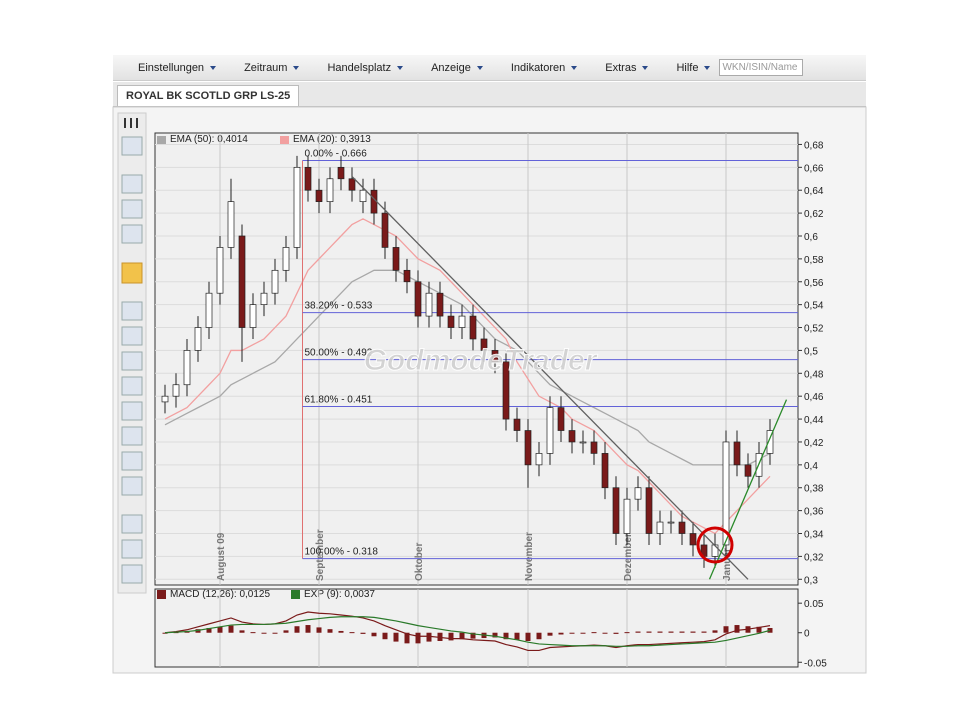  I want to click on x-tick-label: Dezember, so click(628, 557).